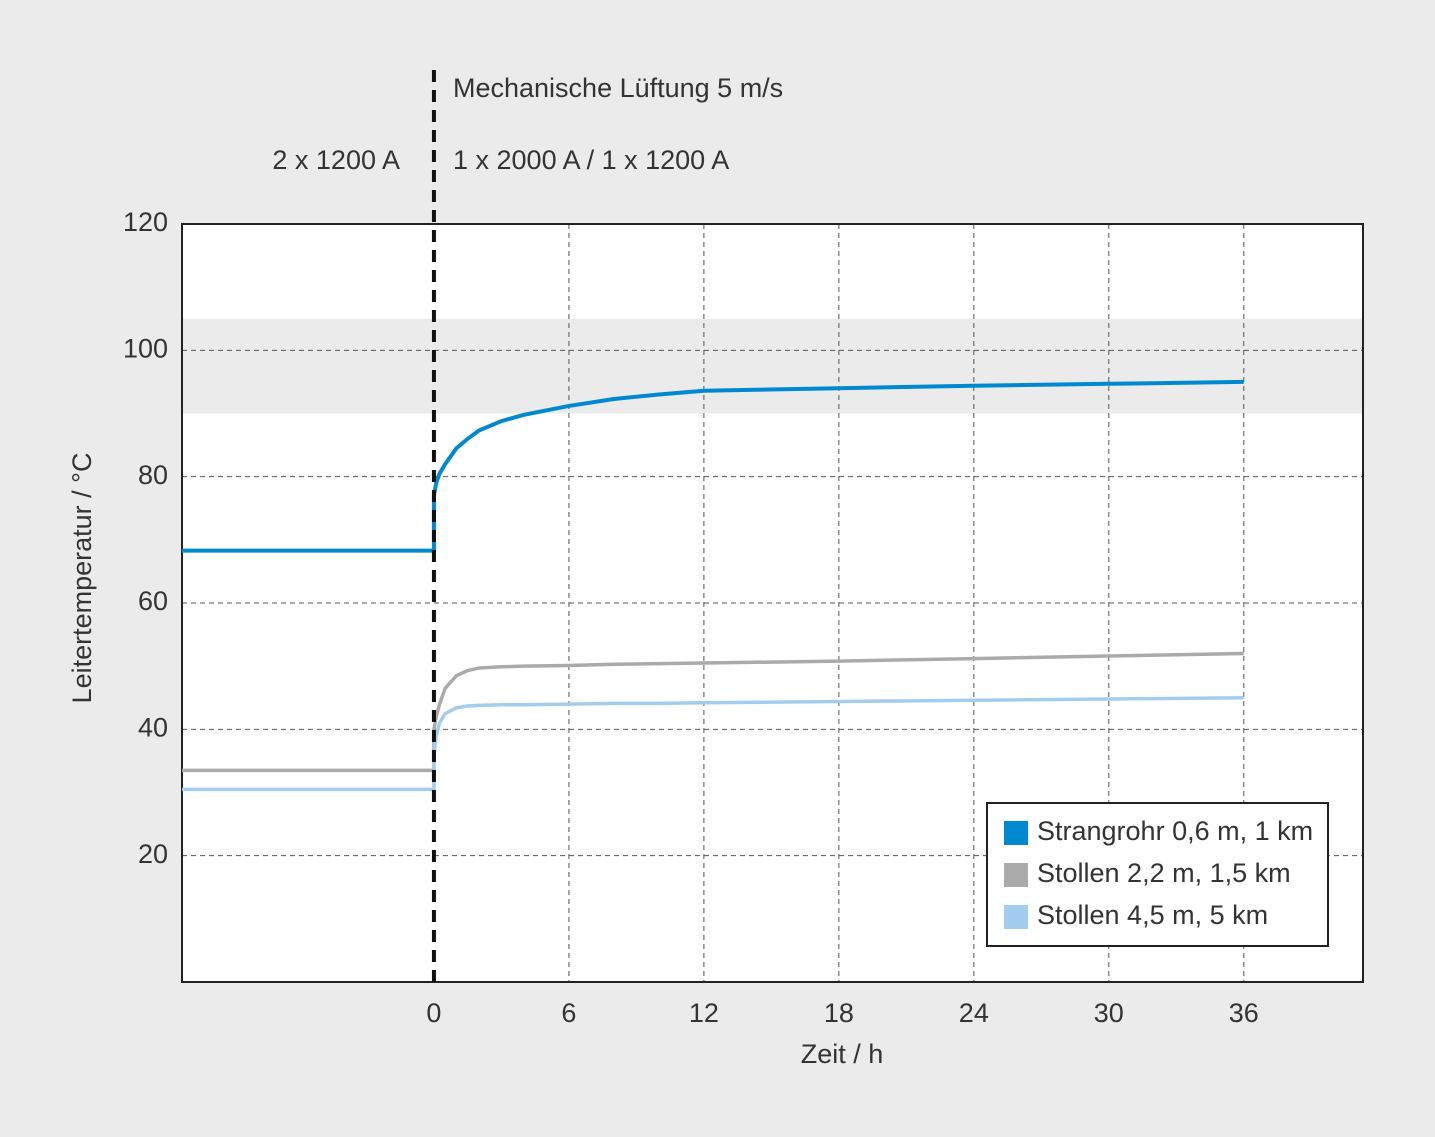  I want to click on x-tick-label: 12, so click(704, 1013).